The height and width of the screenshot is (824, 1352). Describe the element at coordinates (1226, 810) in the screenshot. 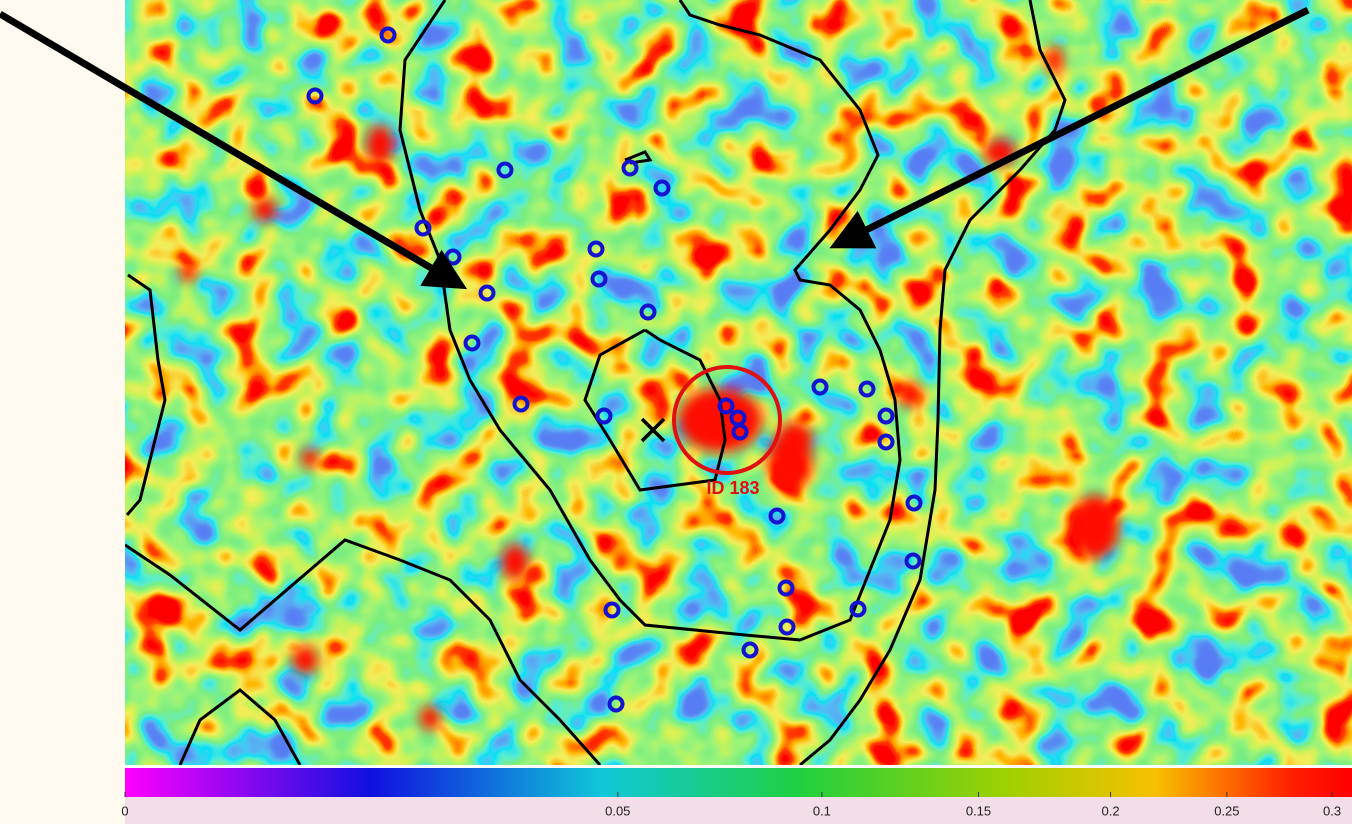

I see `colorbar-tick-label: 0.25` at that location.